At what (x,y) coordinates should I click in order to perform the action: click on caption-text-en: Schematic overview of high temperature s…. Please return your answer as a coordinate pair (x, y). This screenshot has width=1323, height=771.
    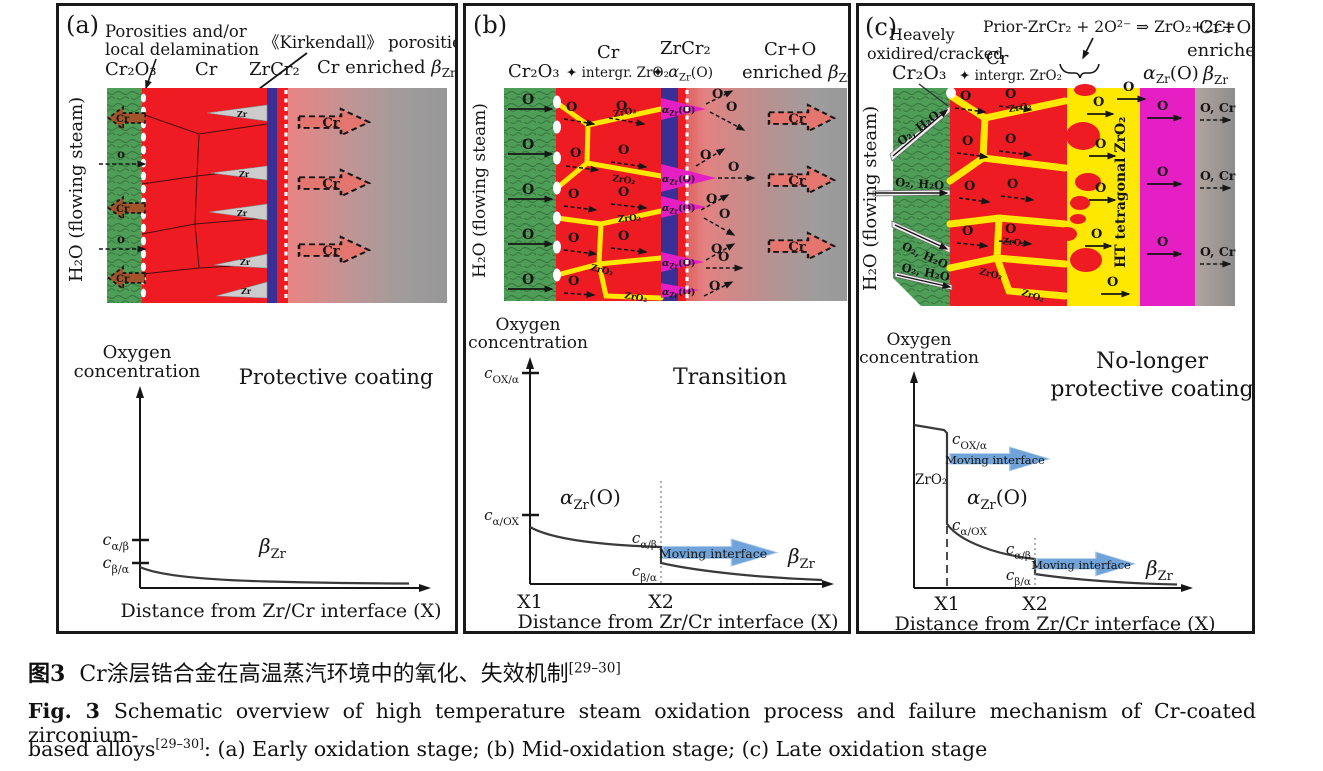
    Looking at the image, I should click on (642, 723).